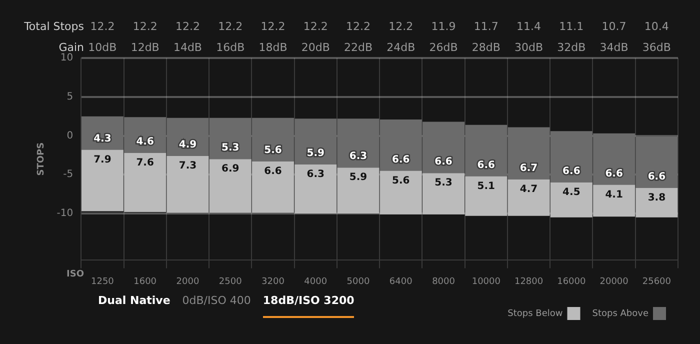 This screenshot has width=700, height=344. What do you see at coordinates (53, 26) in the screenshot?
I see `text: Total Stops` at bounding box center [53, 26].